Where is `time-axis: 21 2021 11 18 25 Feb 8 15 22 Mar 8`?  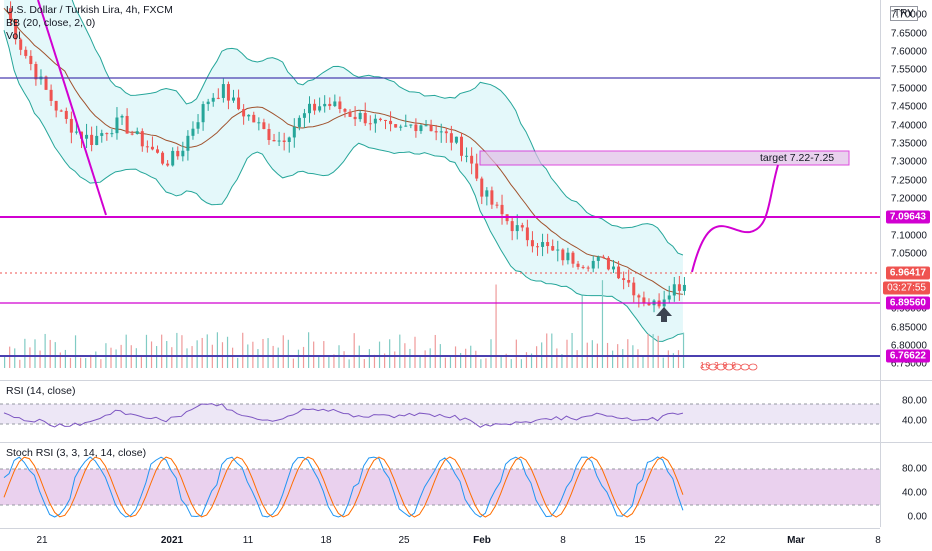 time-axis: 21 2021 11 18 25 Feb 8 15 22 Mar 8 is located at coordinates (440, 539).